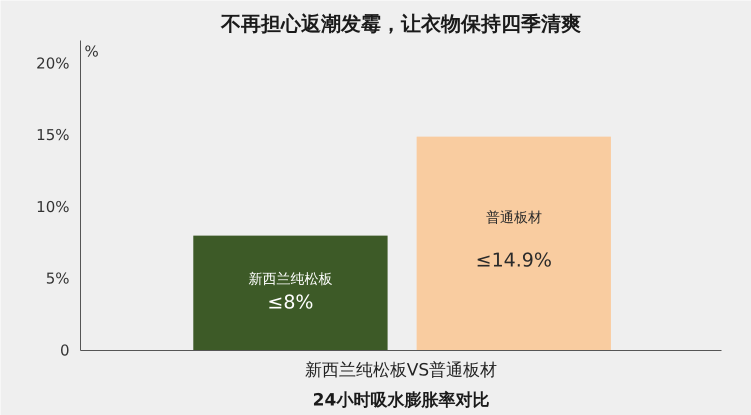  What do you see at coordinates (53, 135) in the screenshot?
I see `y-tick-label: 15%` at bounding box center [53, 135].